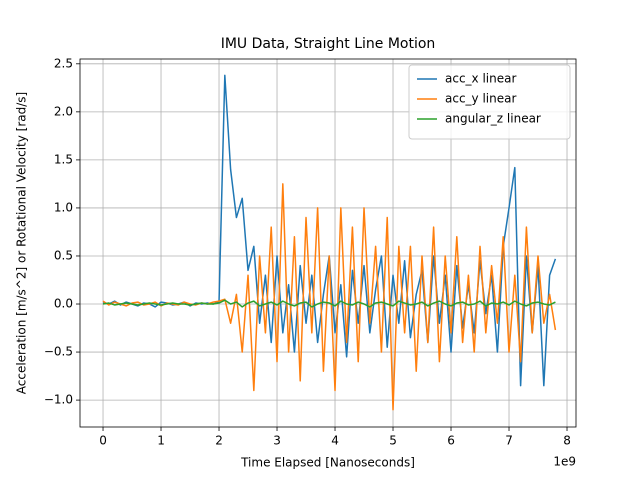  Describe the element at coordinates (564, 462) in the screenshot. I see `x-offset-label: 1e9` at that location.